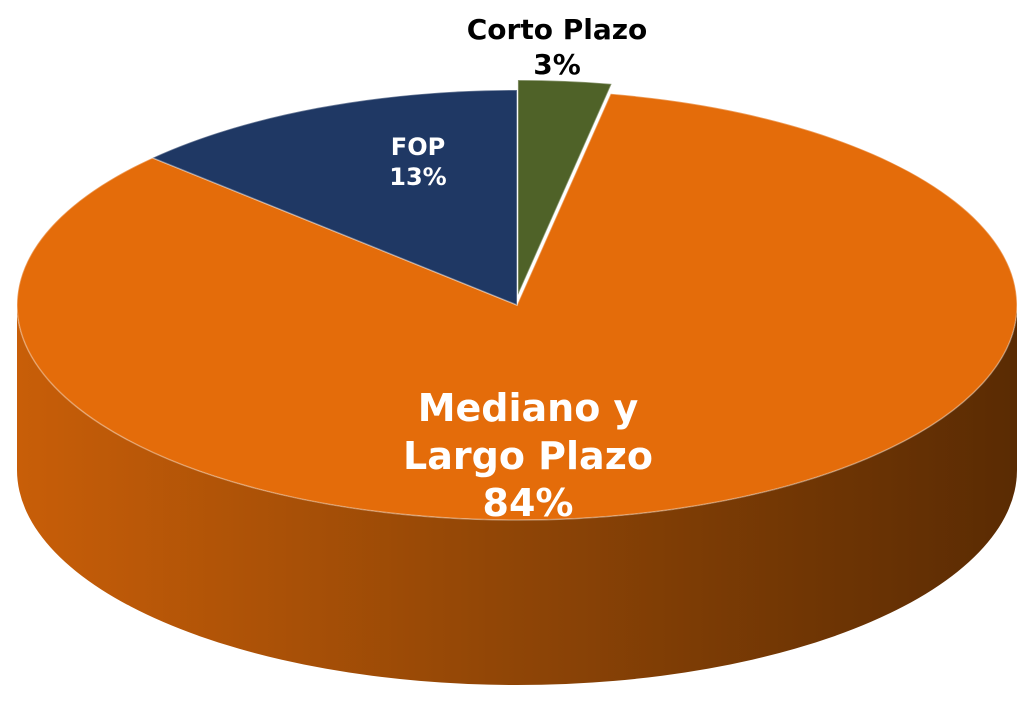  What do you see at coordinates (557, 29) in the screenshot?
I see `category-label: Corto Plazo` at bounding box center [557, 29].